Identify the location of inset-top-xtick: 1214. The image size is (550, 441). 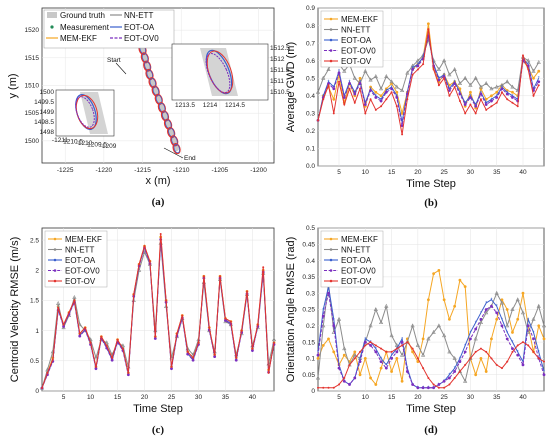
(210, 105).